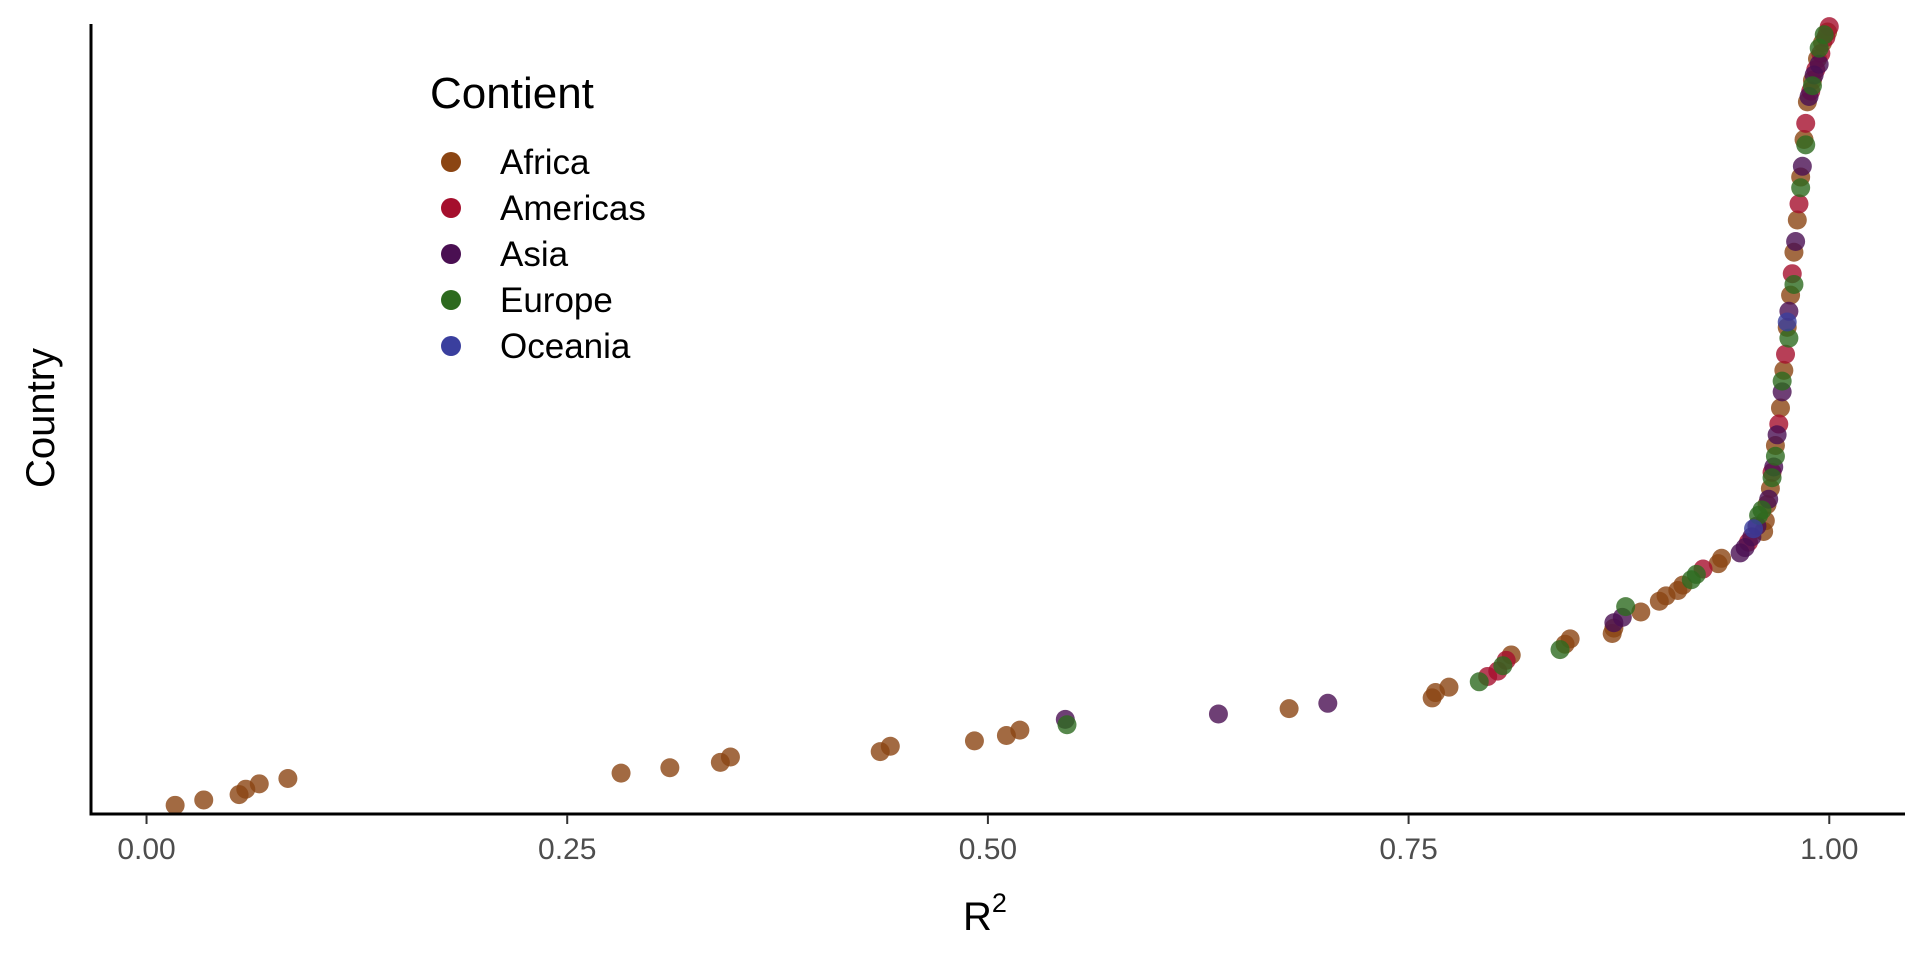  What do you see at coordinates (512, 93) in the screenshot?
I see `legend-title: Contient` at bounding box center [512, 93].